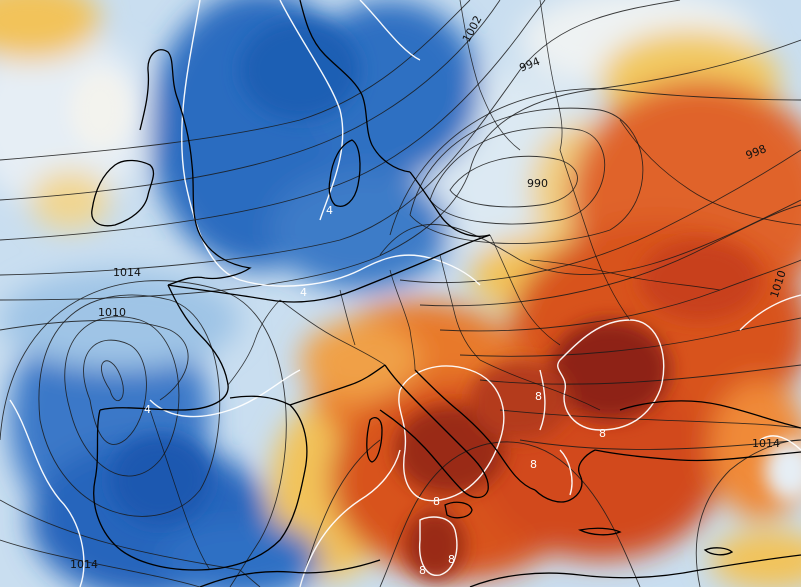 The image size is (801, 587). I want to click on isotherm-label-8-south-a: 8, so click(451, 559).